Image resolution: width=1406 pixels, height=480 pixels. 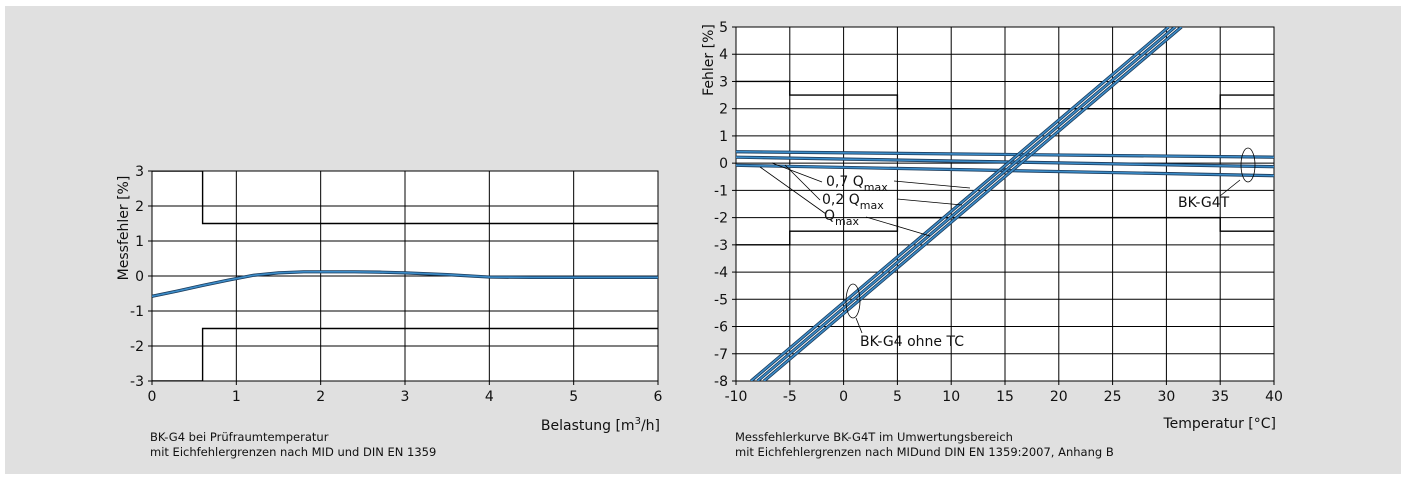 I want to click on x-axis-label-main: Belastung [m, so click(x=588, y=426).